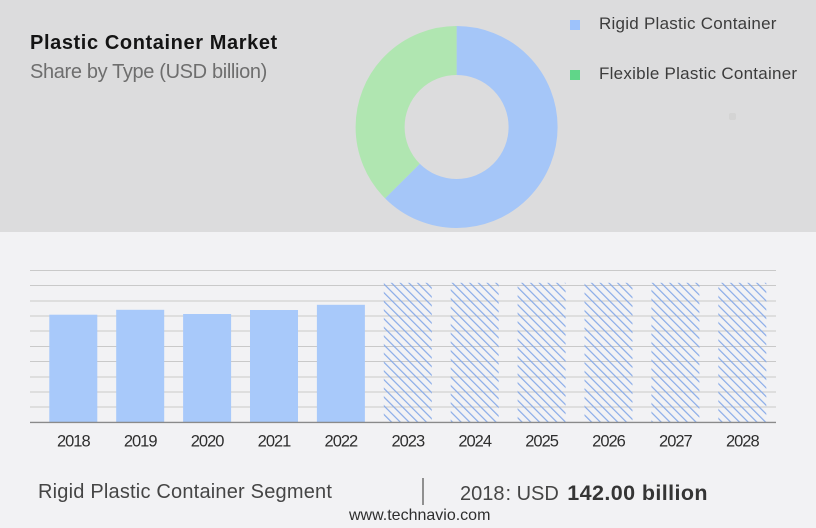  What do you see at coordinates (141, 441) in the screenshot?
I see `svg-text: 2019` at bounding box center [141, 441].